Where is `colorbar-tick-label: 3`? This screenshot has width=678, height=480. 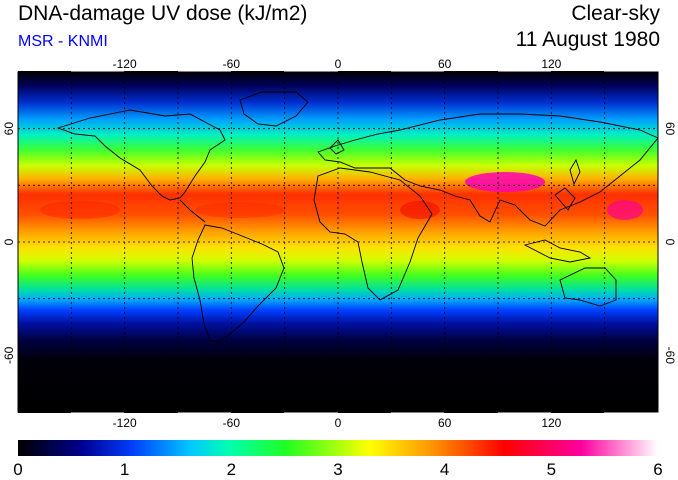 colorbar-tick-label: 3 is located at coordinates (337, 469).